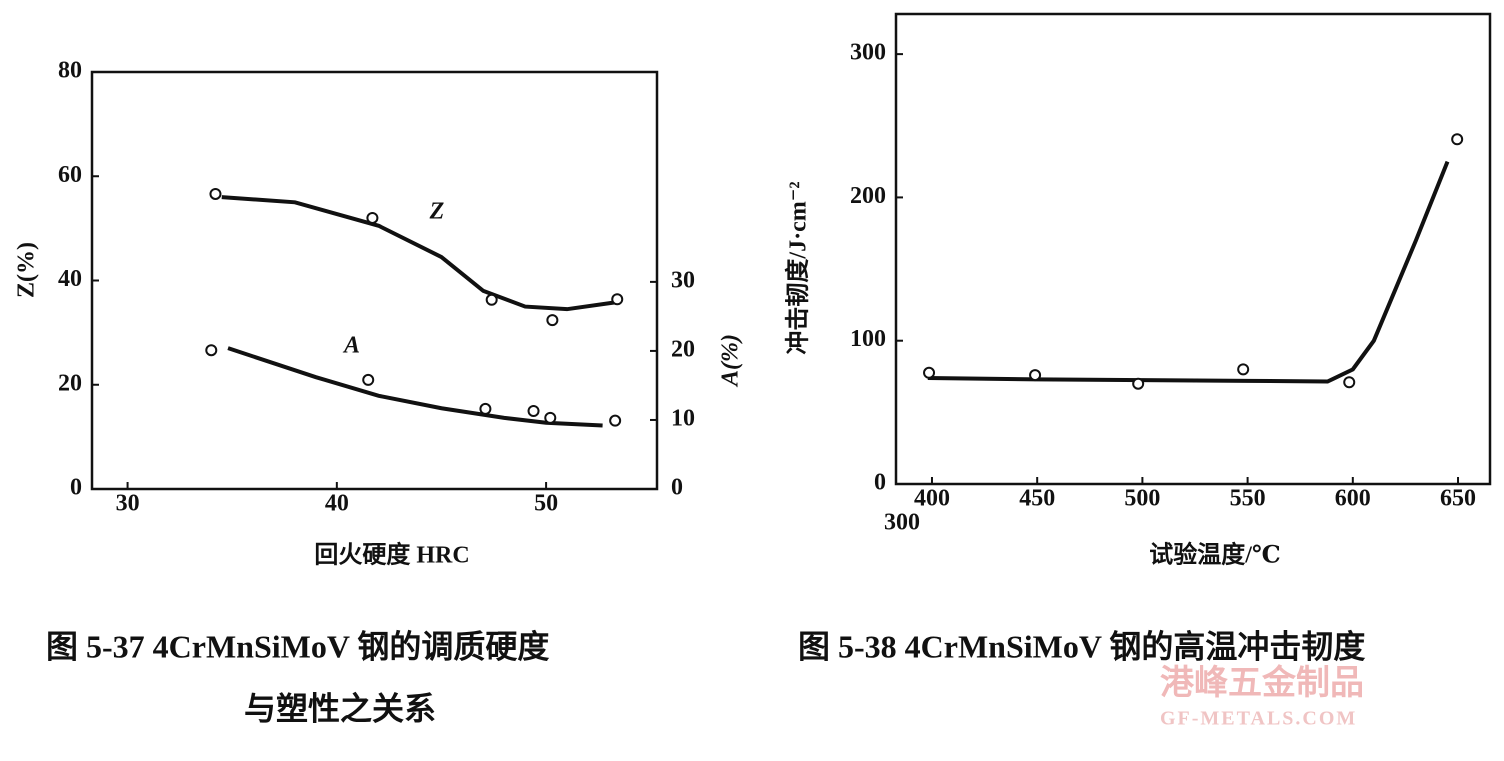 The height and width of the screenshot is (761, 1504). I want to click on annotation: 300, so click(902, 523).